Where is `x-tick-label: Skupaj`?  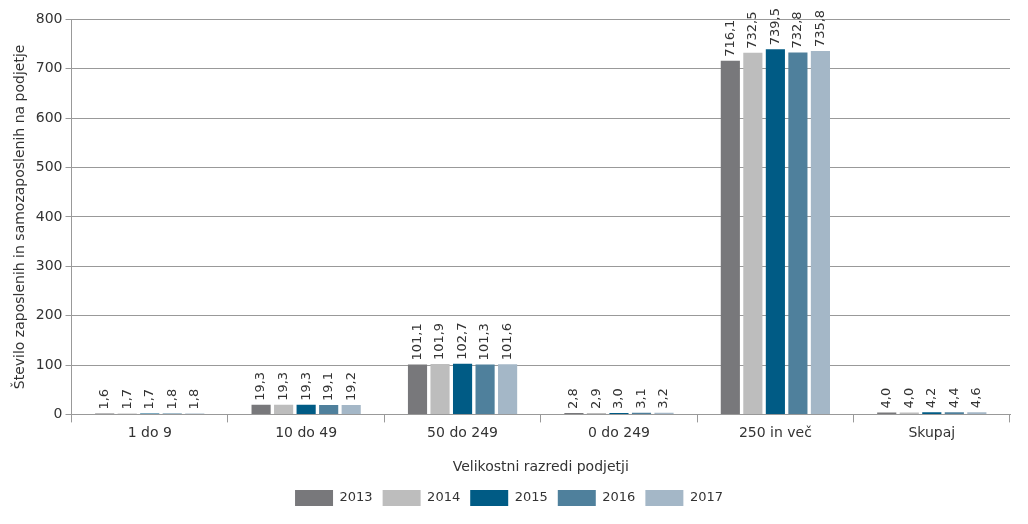 x-tick-label: Skupaj is located at coordinates (932, 432).